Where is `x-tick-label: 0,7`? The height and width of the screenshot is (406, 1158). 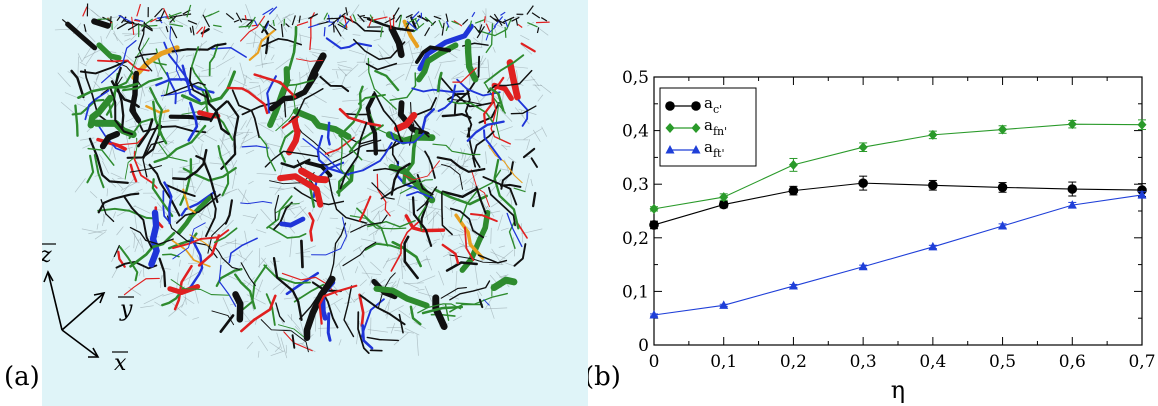 x-tick-label: 0,7 is located at coordinates (1141, 362).